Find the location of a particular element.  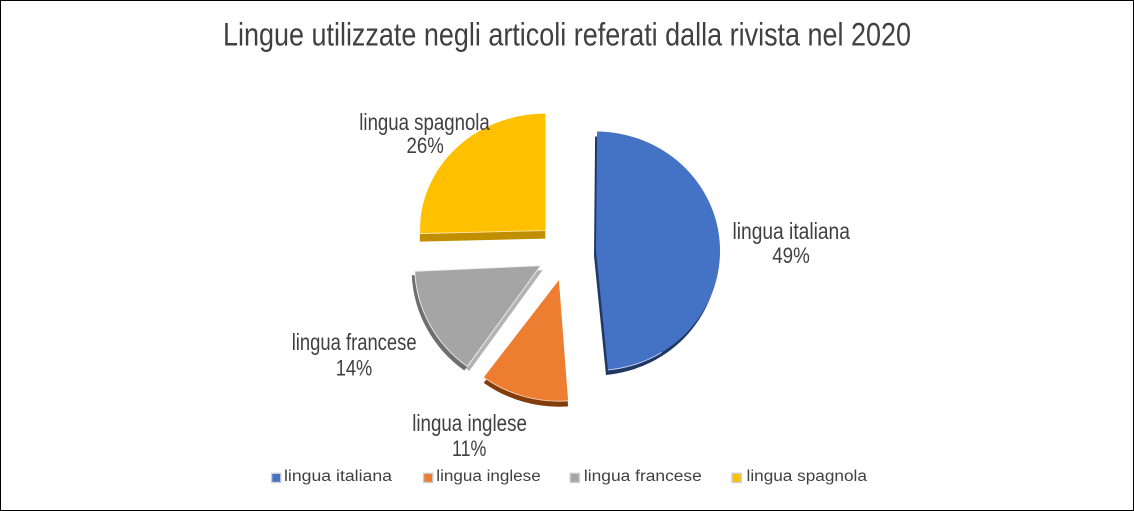

svg-text: 11% is located at coordinates (469, 448).